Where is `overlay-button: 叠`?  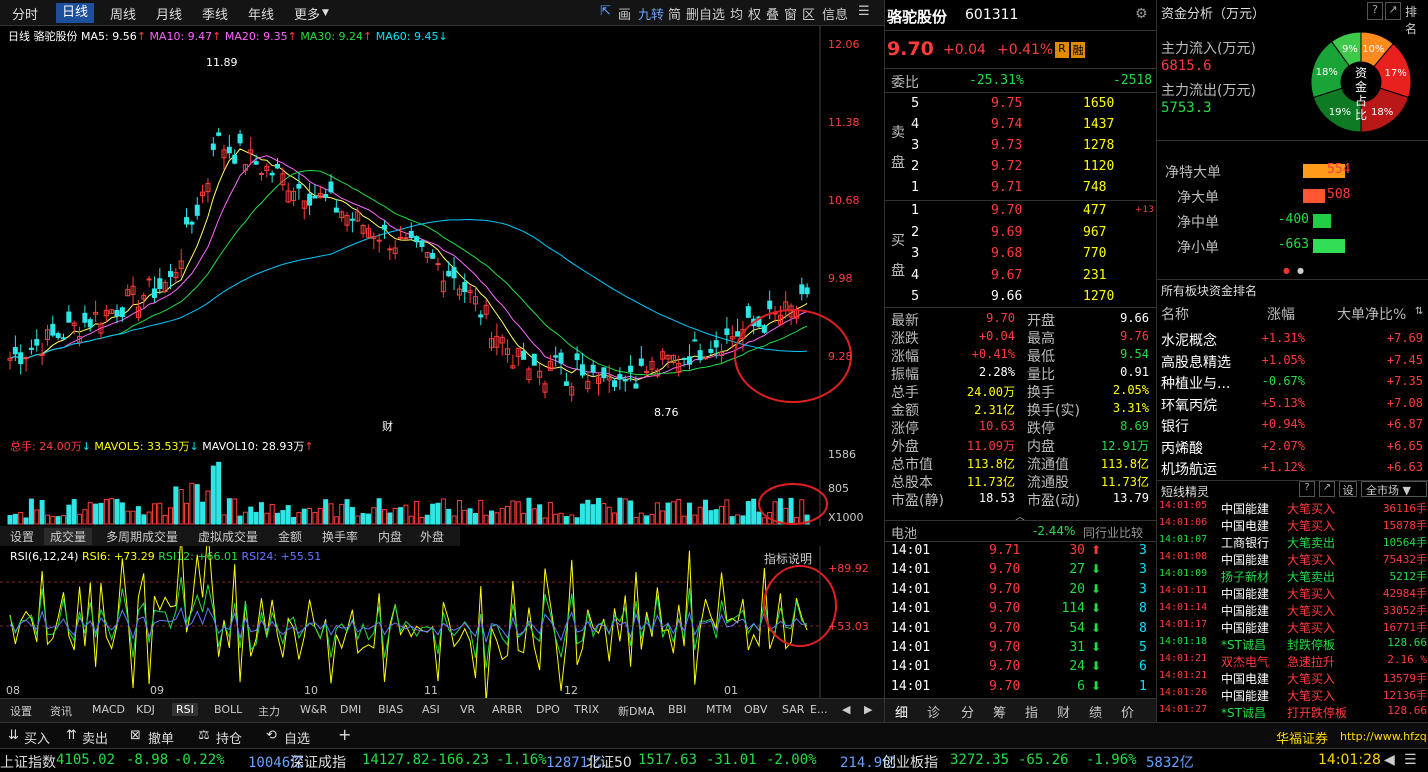
overlay-button: 叠 is located at coordinates (773, 15).